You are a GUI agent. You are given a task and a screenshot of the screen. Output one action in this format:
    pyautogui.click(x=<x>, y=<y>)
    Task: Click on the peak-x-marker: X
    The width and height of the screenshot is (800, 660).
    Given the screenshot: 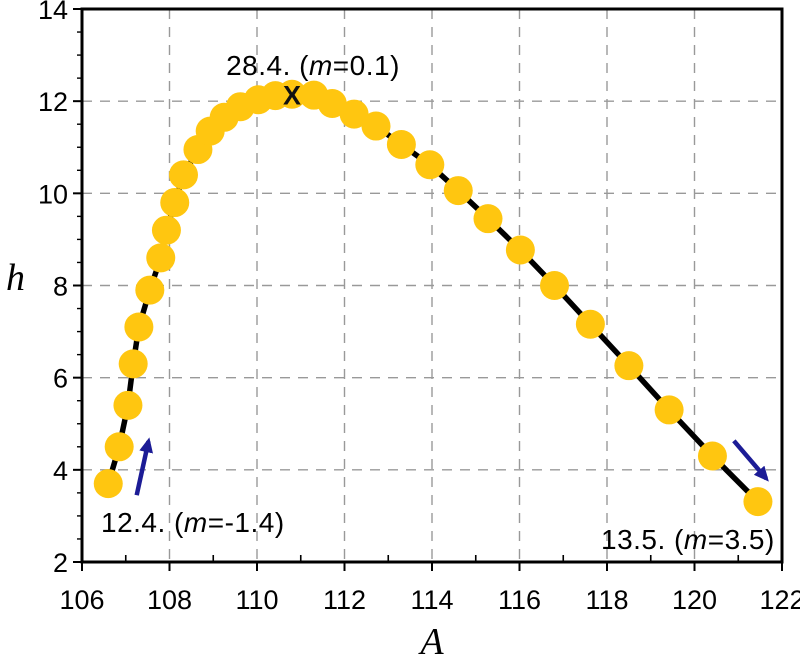 What is the action you would take?
    pyautogui.click(x=292, y=95)
    